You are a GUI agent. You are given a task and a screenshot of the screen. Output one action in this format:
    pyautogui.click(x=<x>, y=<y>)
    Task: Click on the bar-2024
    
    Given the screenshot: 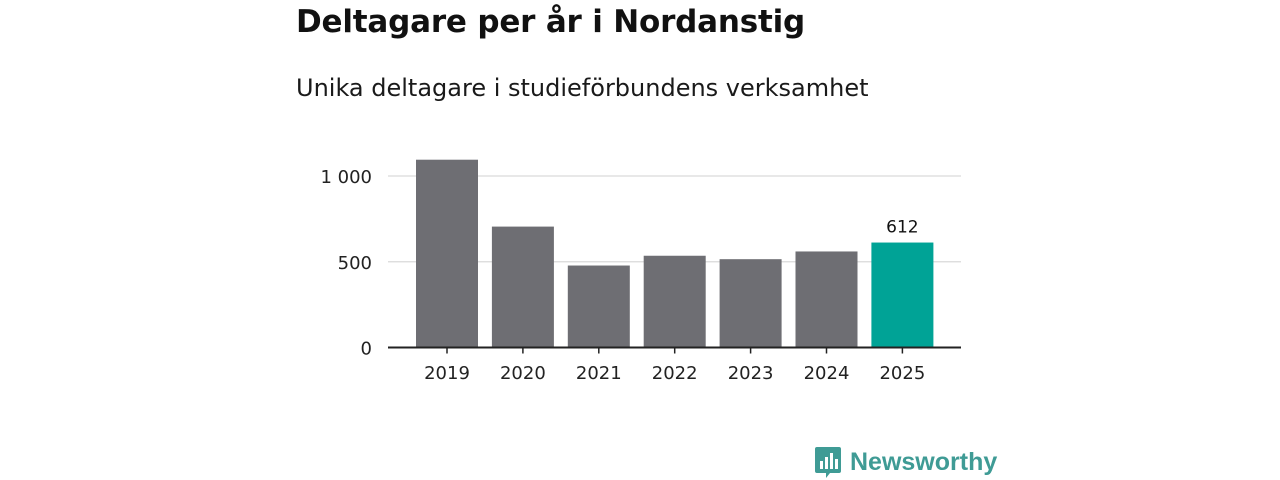 What is the action you would take?
    pyautogui.click(x=826, y=299)
    